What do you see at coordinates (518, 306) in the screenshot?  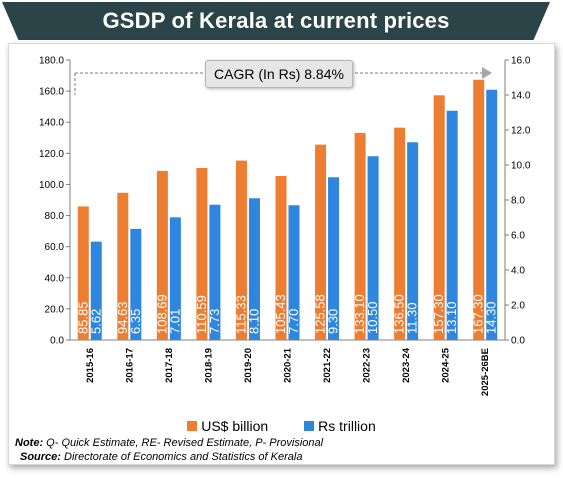 I see `right-tick-label: 2.0` at bounding box center [518, 306].